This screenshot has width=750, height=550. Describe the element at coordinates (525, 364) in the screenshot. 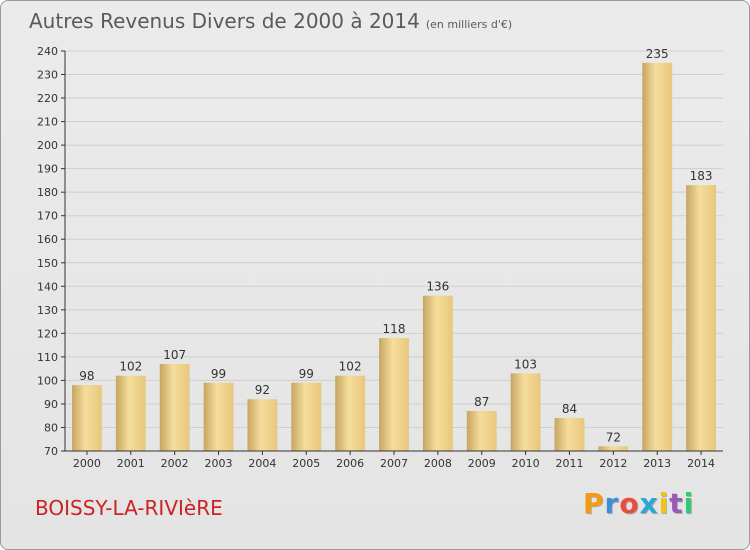

I see `data-label-2010: 103` at that location.